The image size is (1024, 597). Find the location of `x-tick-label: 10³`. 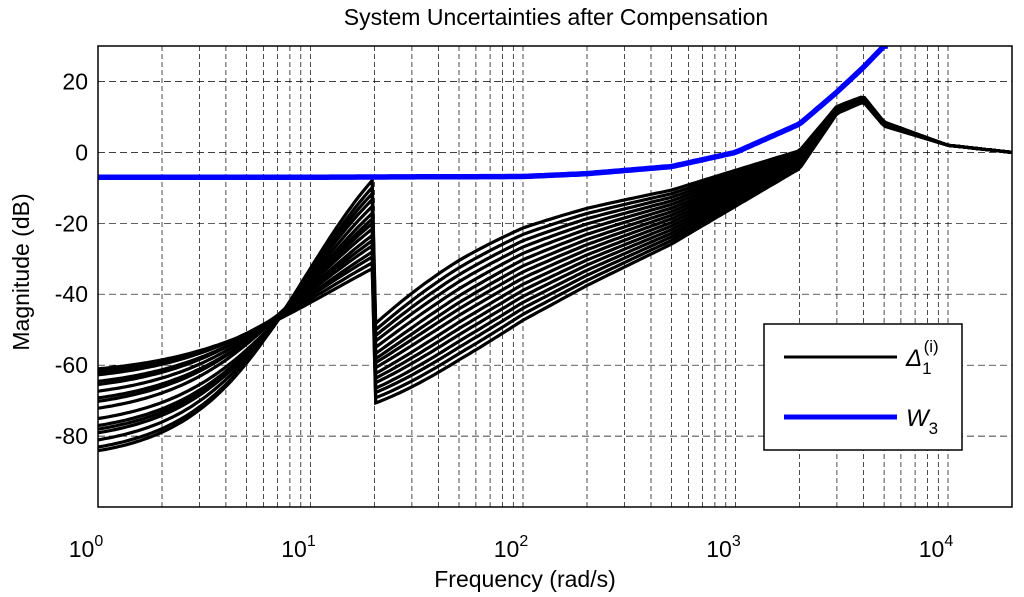

x-tick-label: 10³ is located at coordinates (723, 547).